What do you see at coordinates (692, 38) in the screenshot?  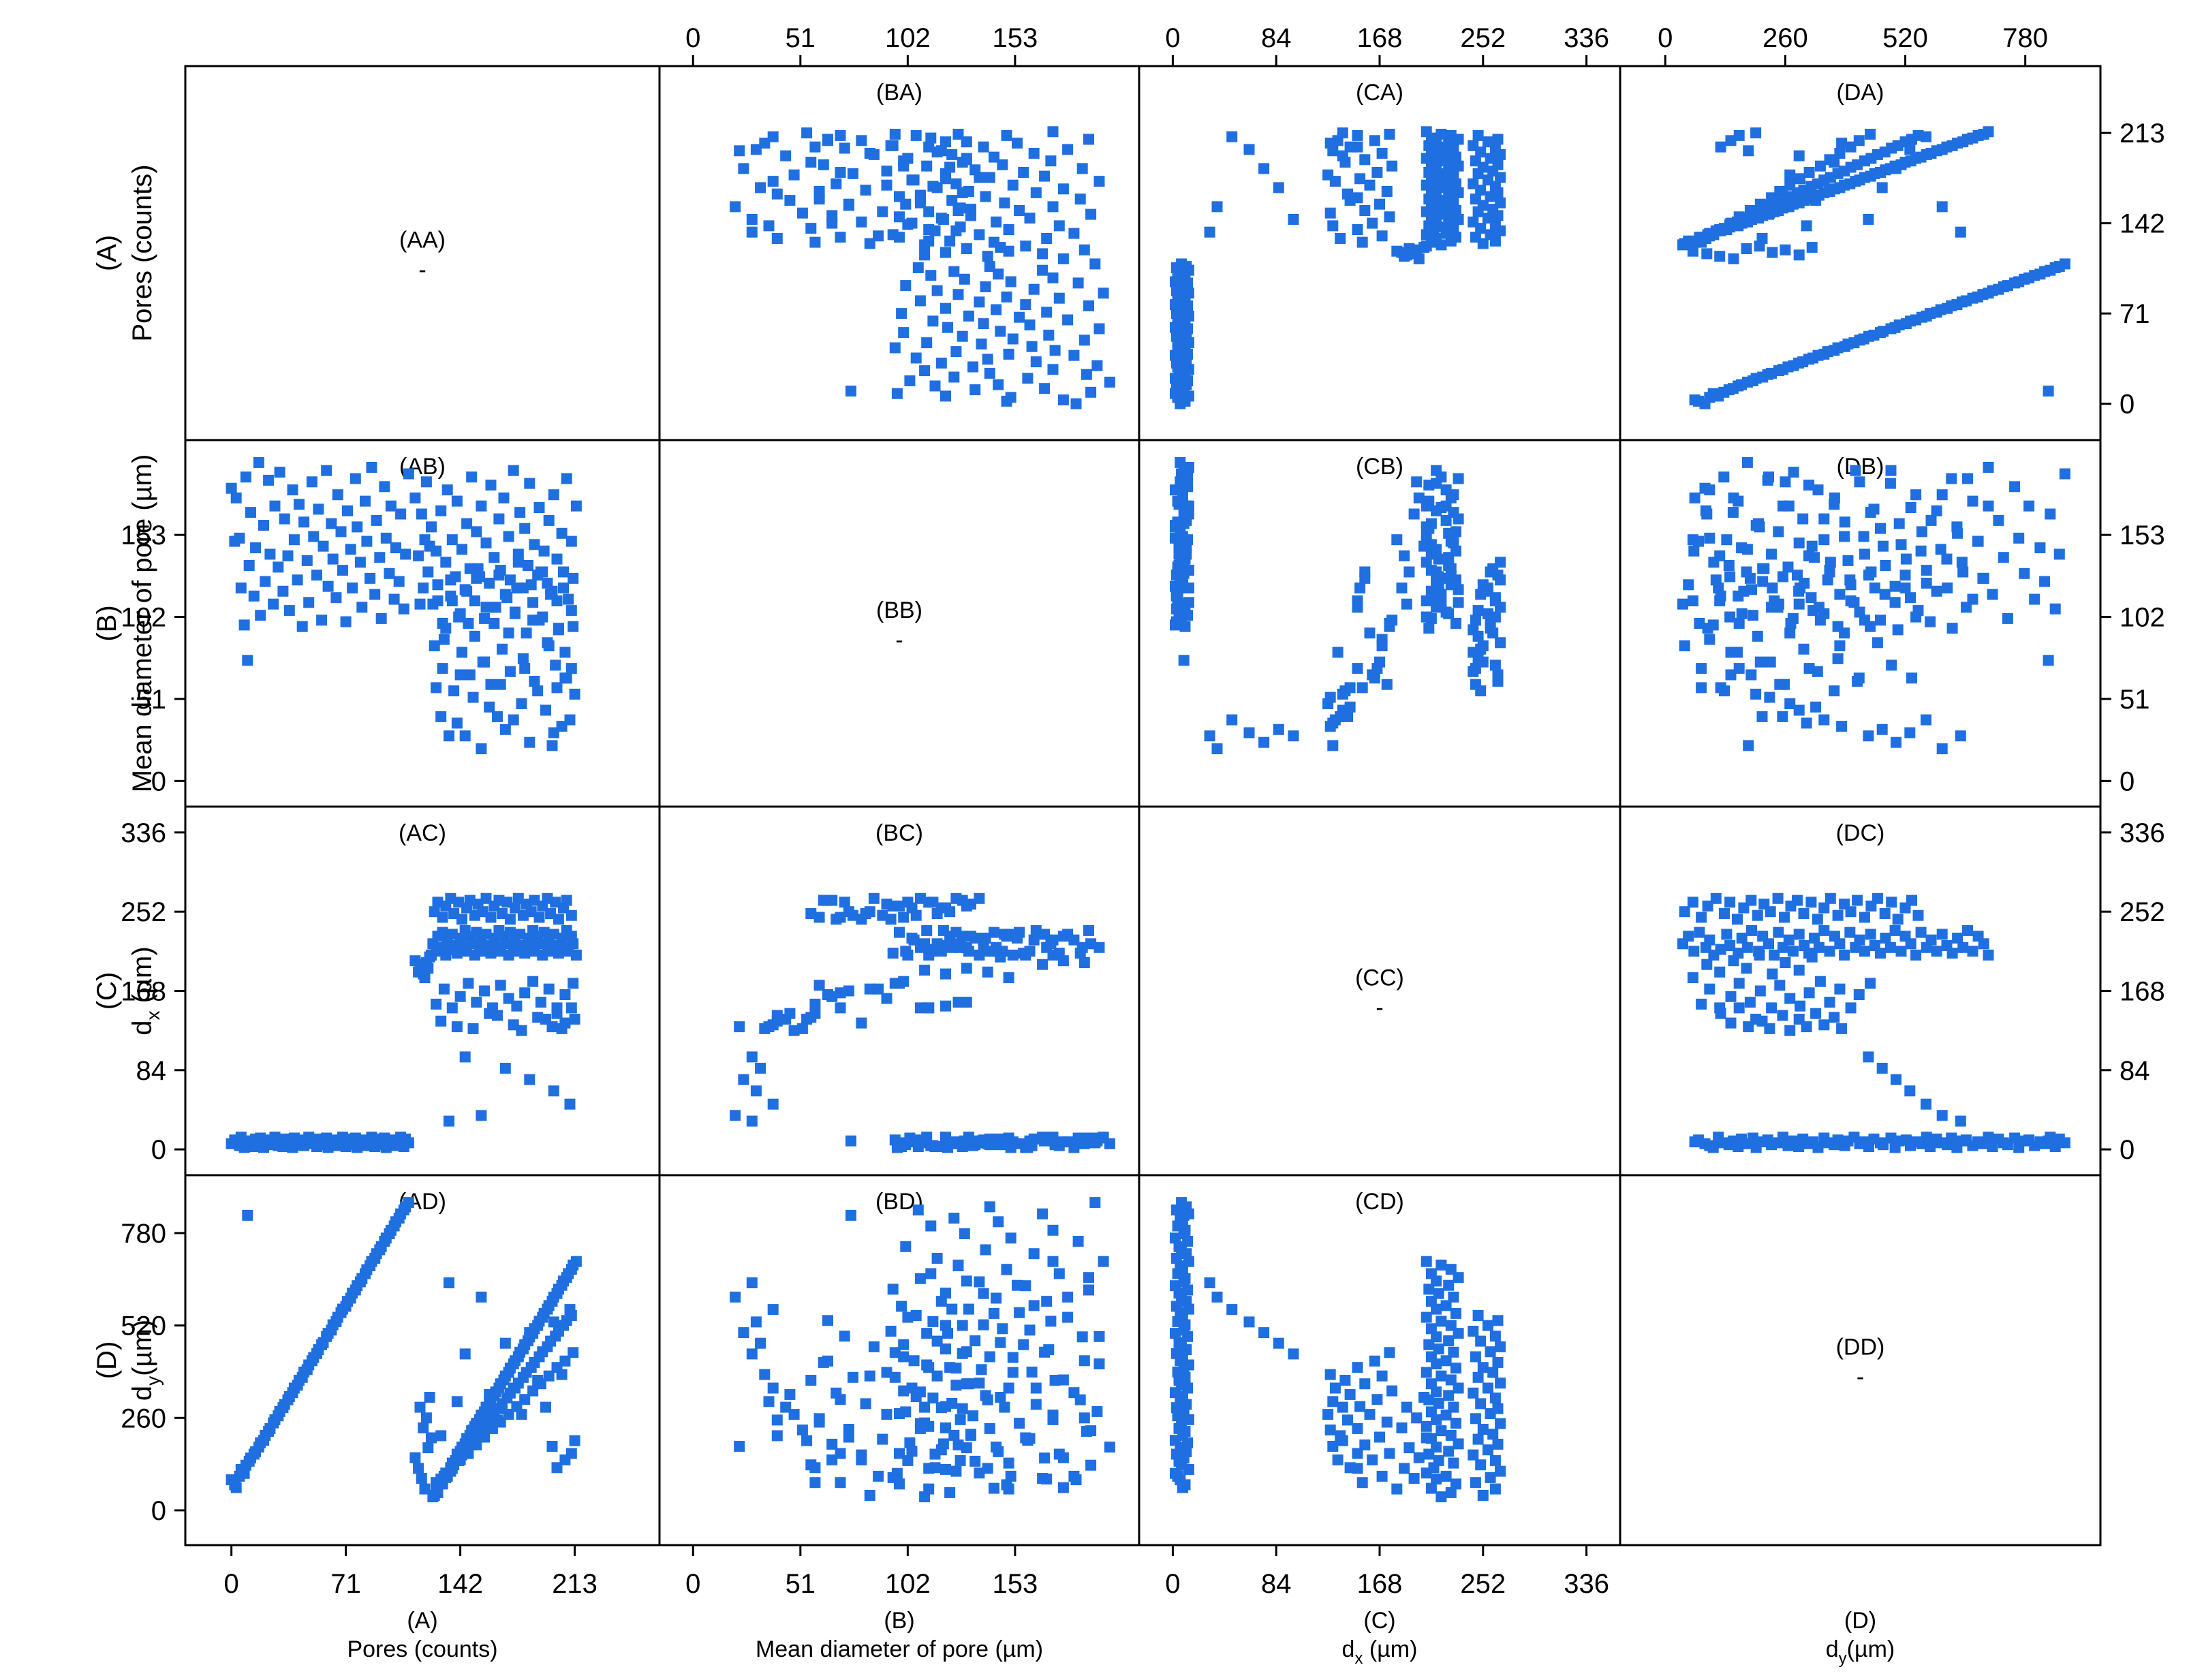 I see `x-tick-label-top: 0` at bounding box center [692, 38].